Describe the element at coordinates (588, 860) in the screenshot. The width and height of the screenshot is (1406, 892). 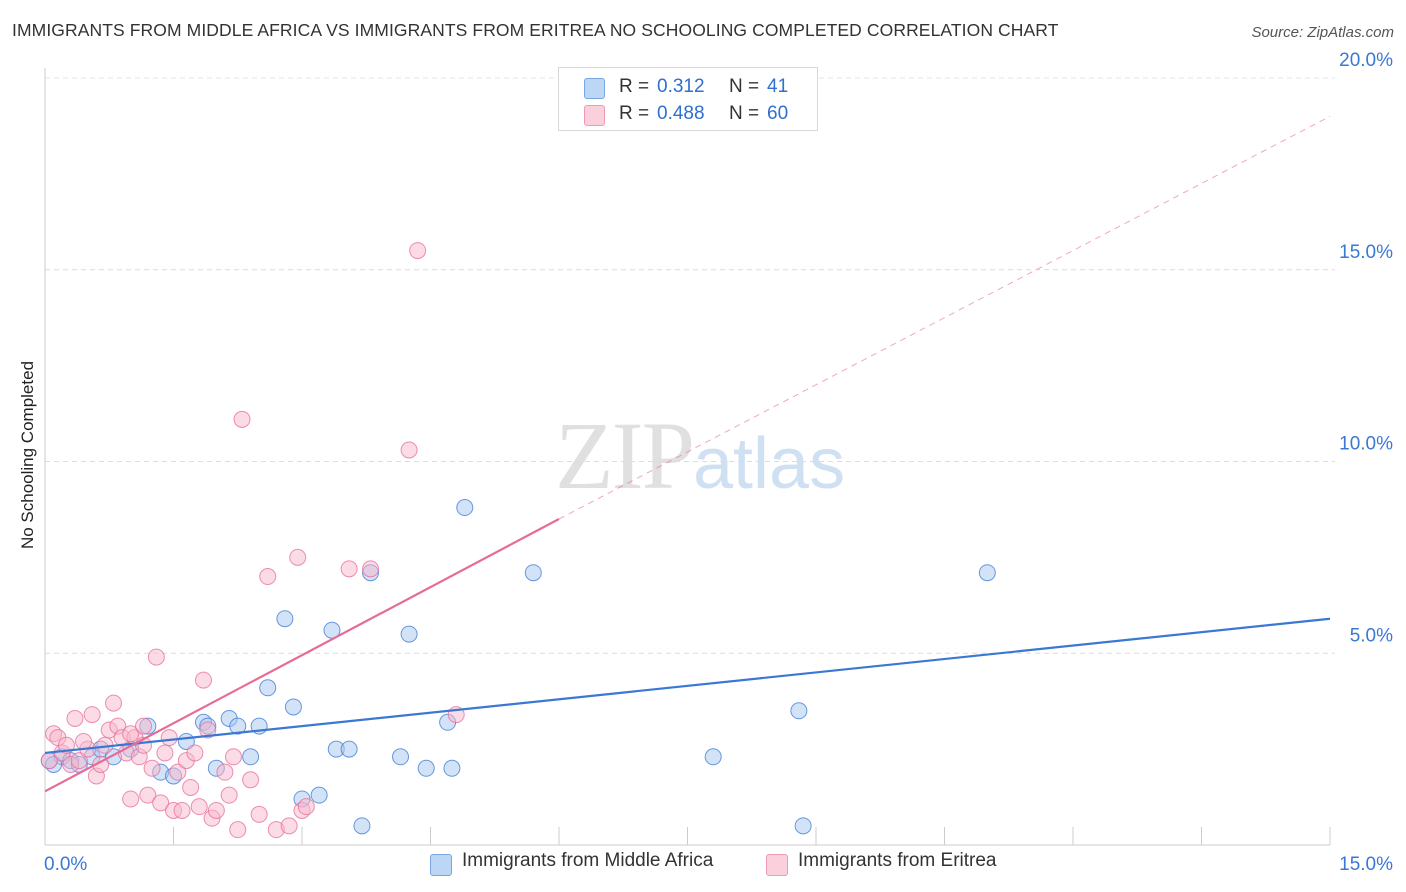
I see `legend-label-middle-africa: Immigrants from Middle Africa` at that location.